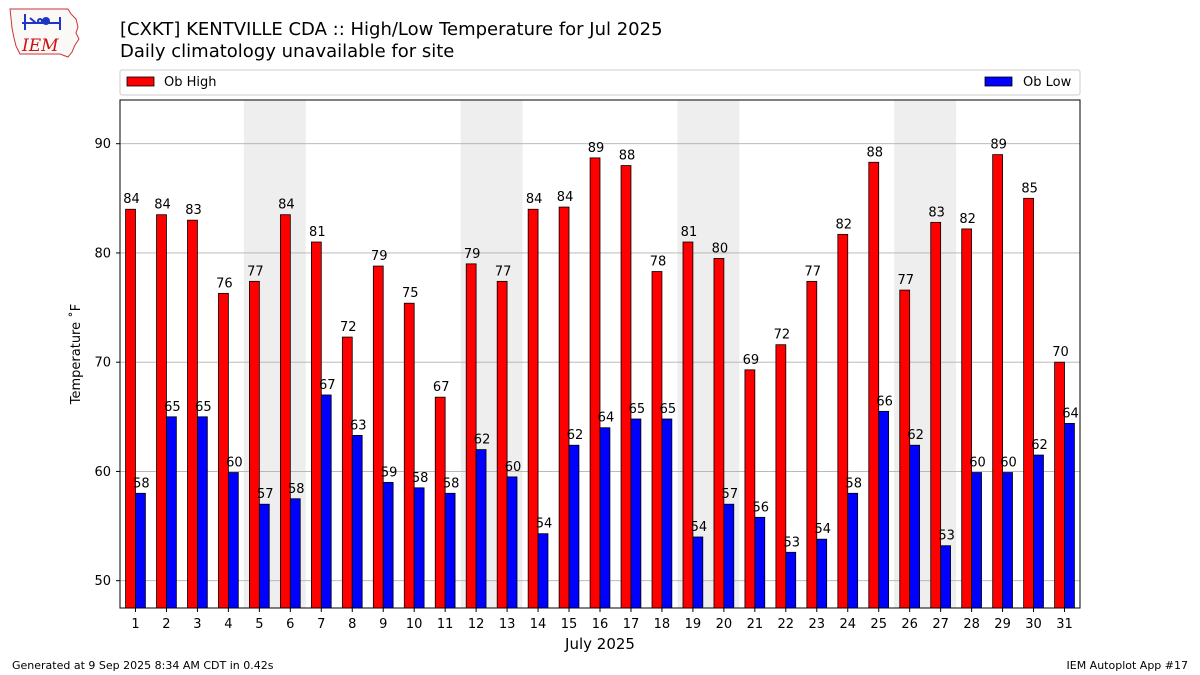 This screenshot has width=1200, height=675. What do you see at coordinates (290, 624) in the screenshot?
I see `x-tick-label-6: 6` at bounding box center [290, 624].